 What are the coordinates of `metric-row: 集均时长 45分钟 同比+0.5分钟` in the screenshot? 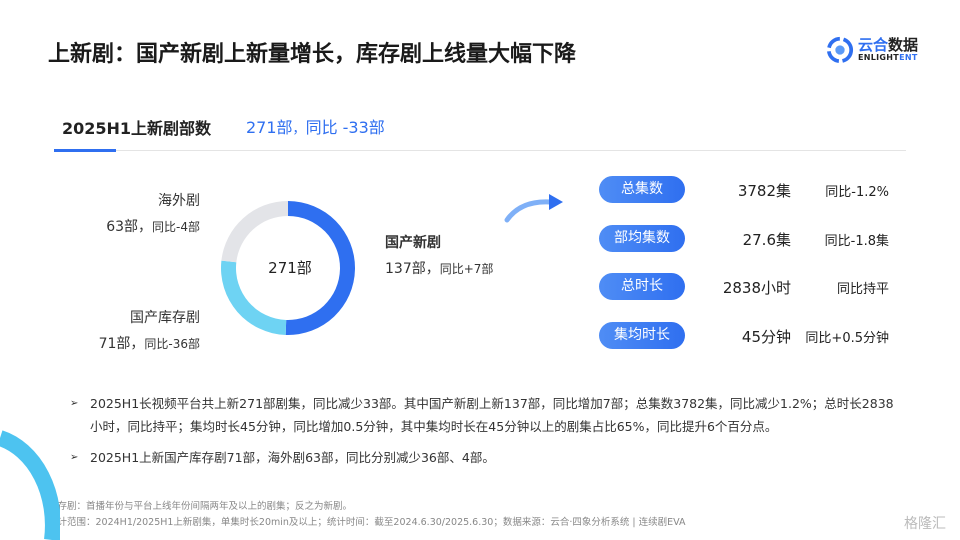 It's located at (745, 335).